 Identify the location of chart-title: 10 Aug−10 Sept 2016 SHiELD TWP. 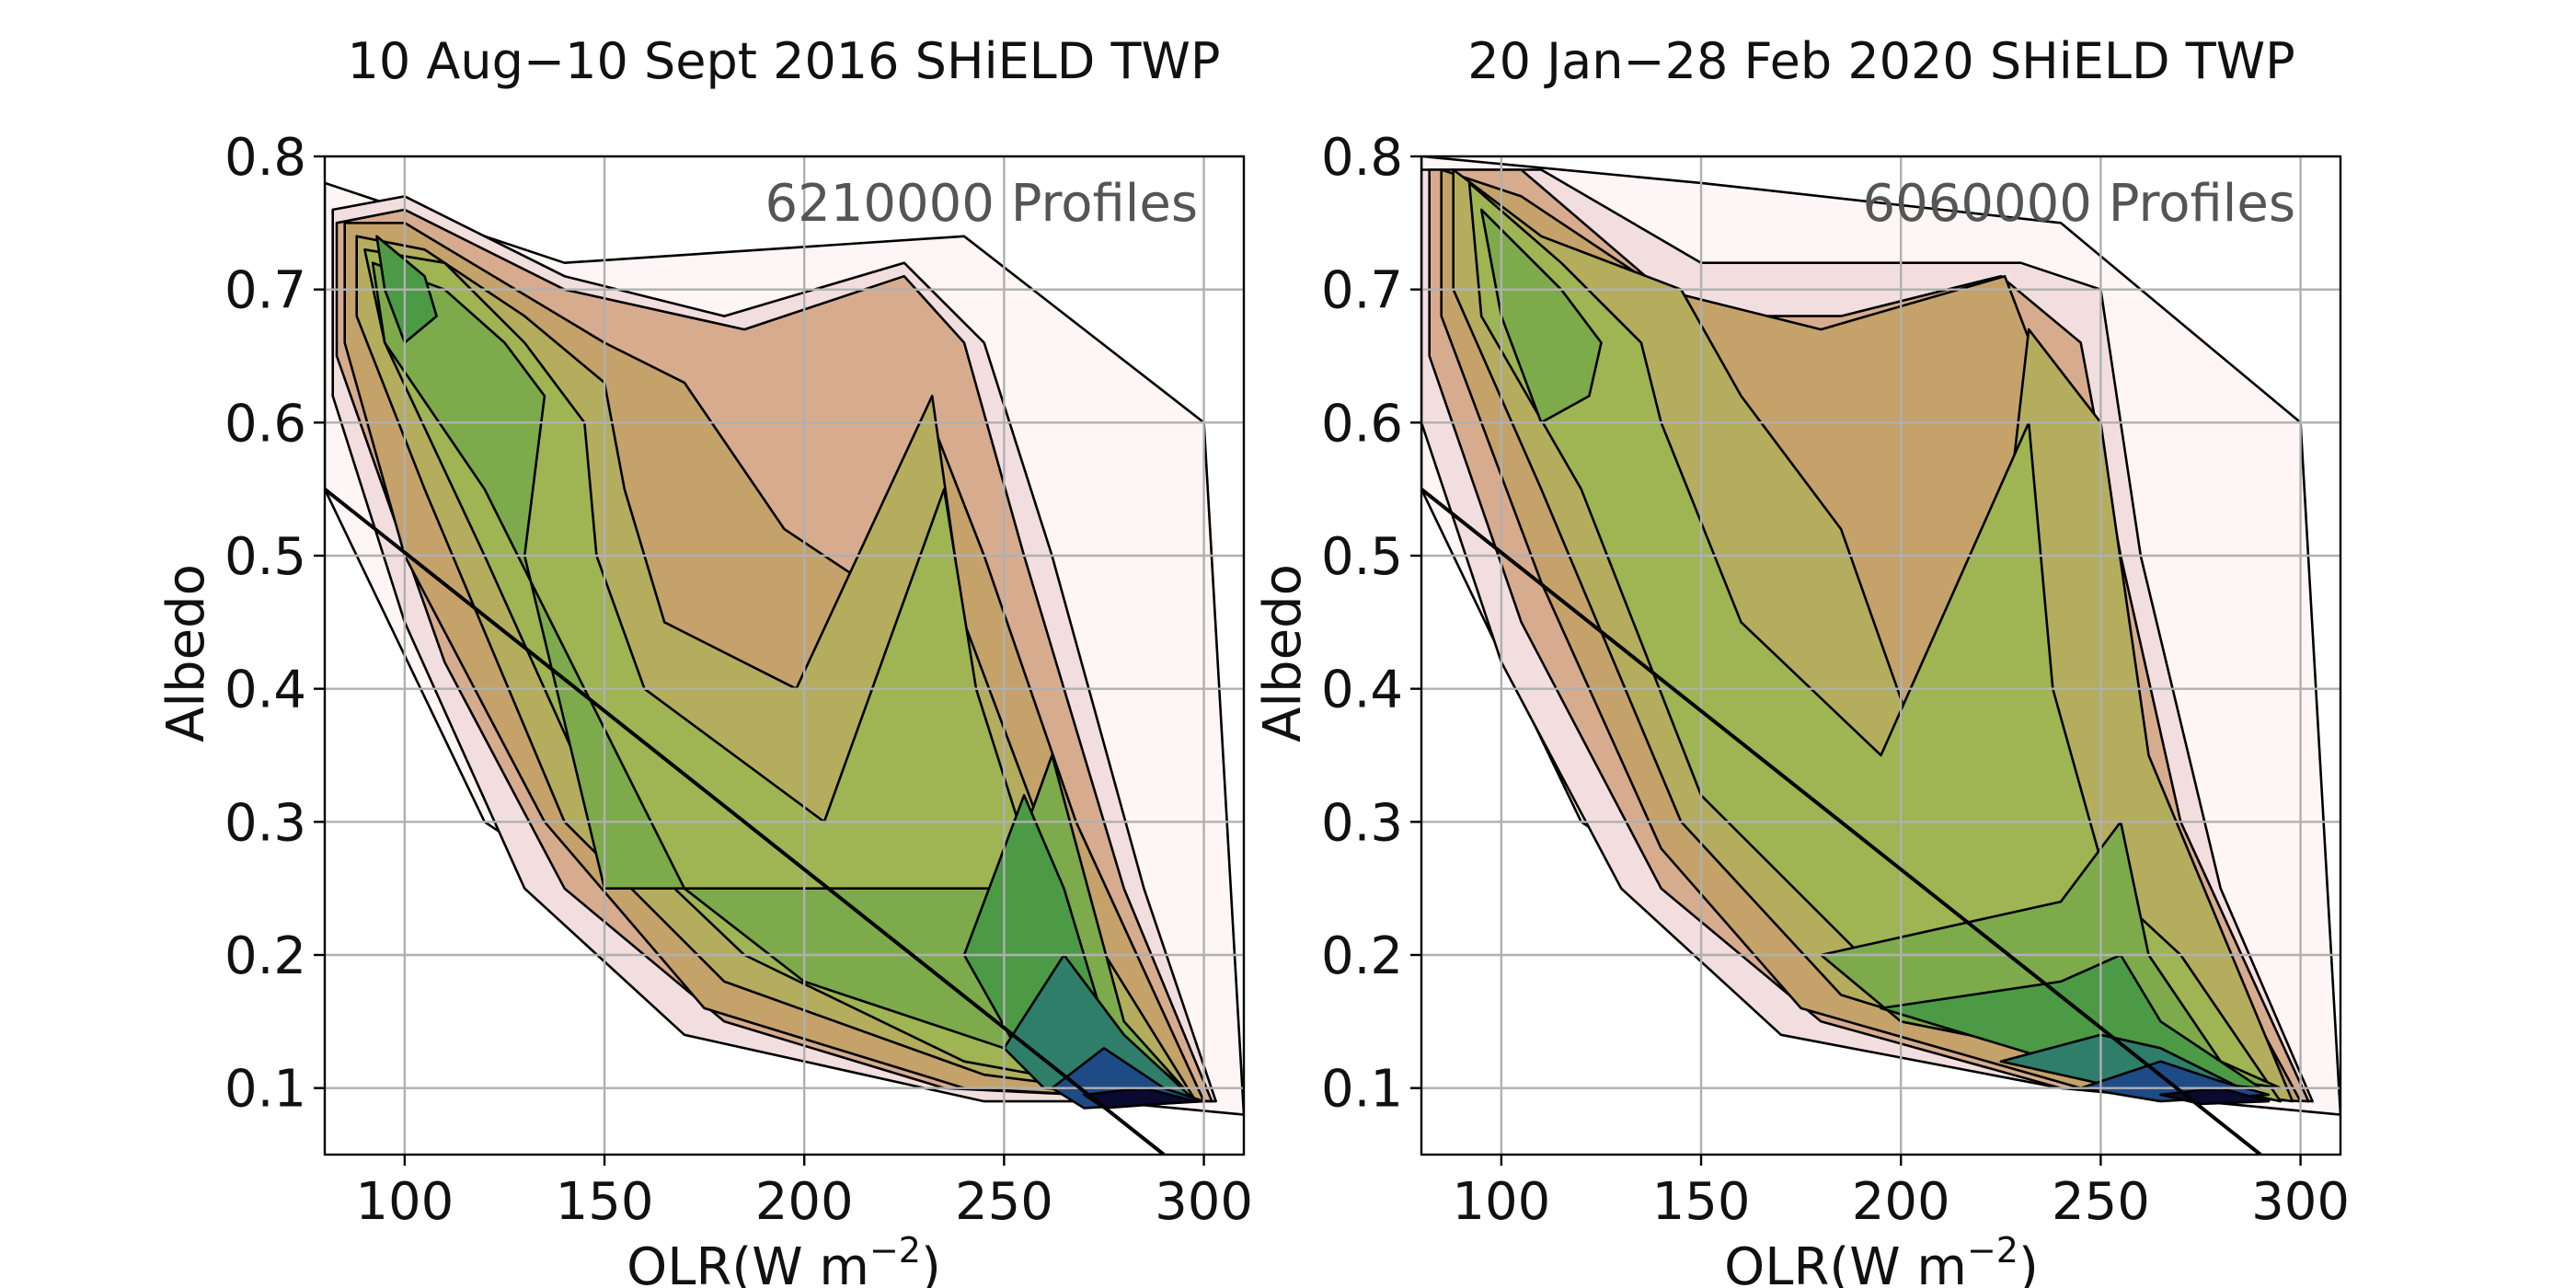
(784, 61).